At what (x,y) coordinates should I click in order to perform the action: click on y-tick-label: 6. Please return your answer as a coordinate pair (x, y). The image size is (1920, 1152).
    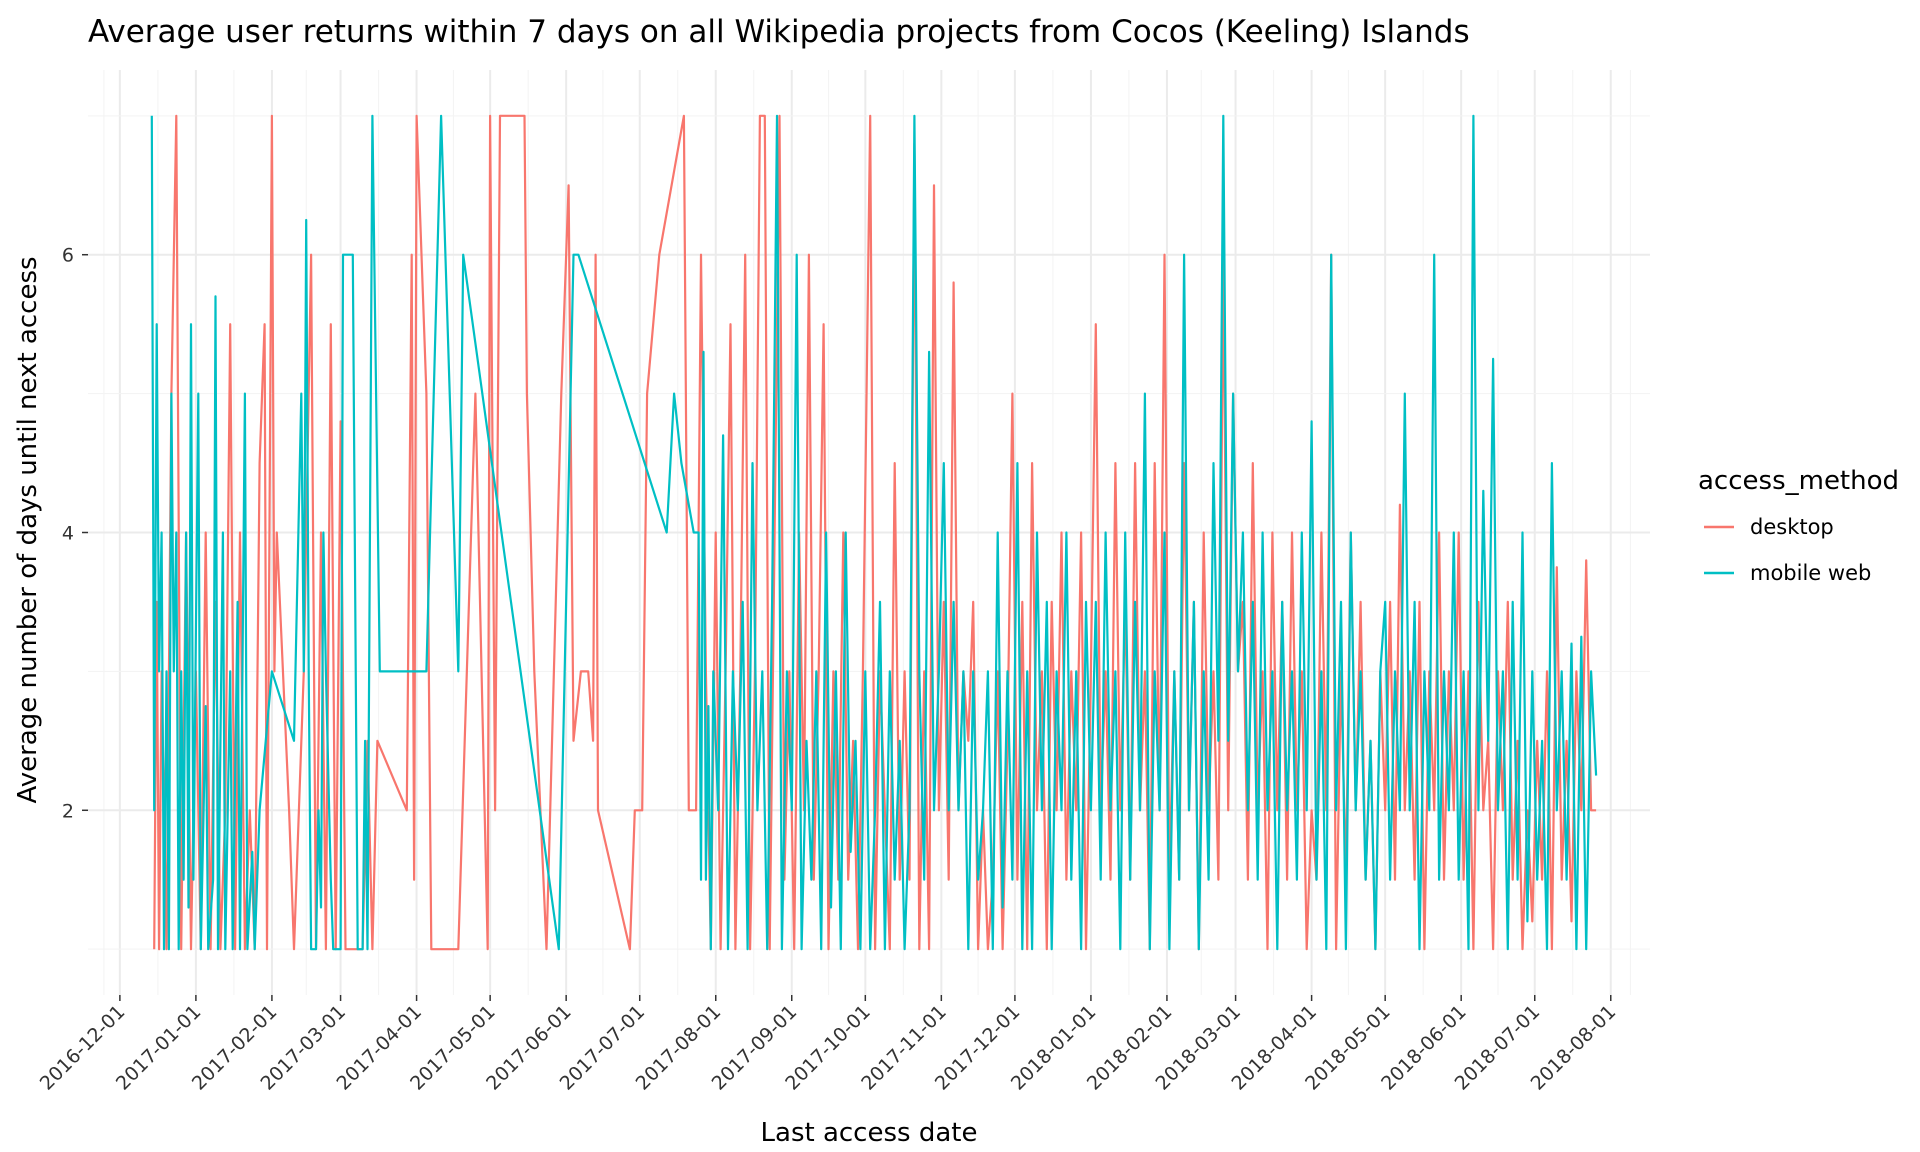
    Looking at the image, I should click on (68, 256).